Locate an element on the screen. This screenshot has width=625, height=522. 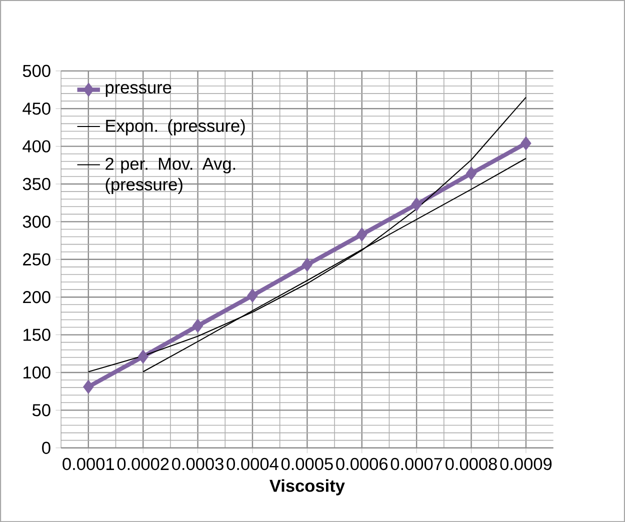
x-tick-label: 0.0002 is located at coordinates (143, 464).